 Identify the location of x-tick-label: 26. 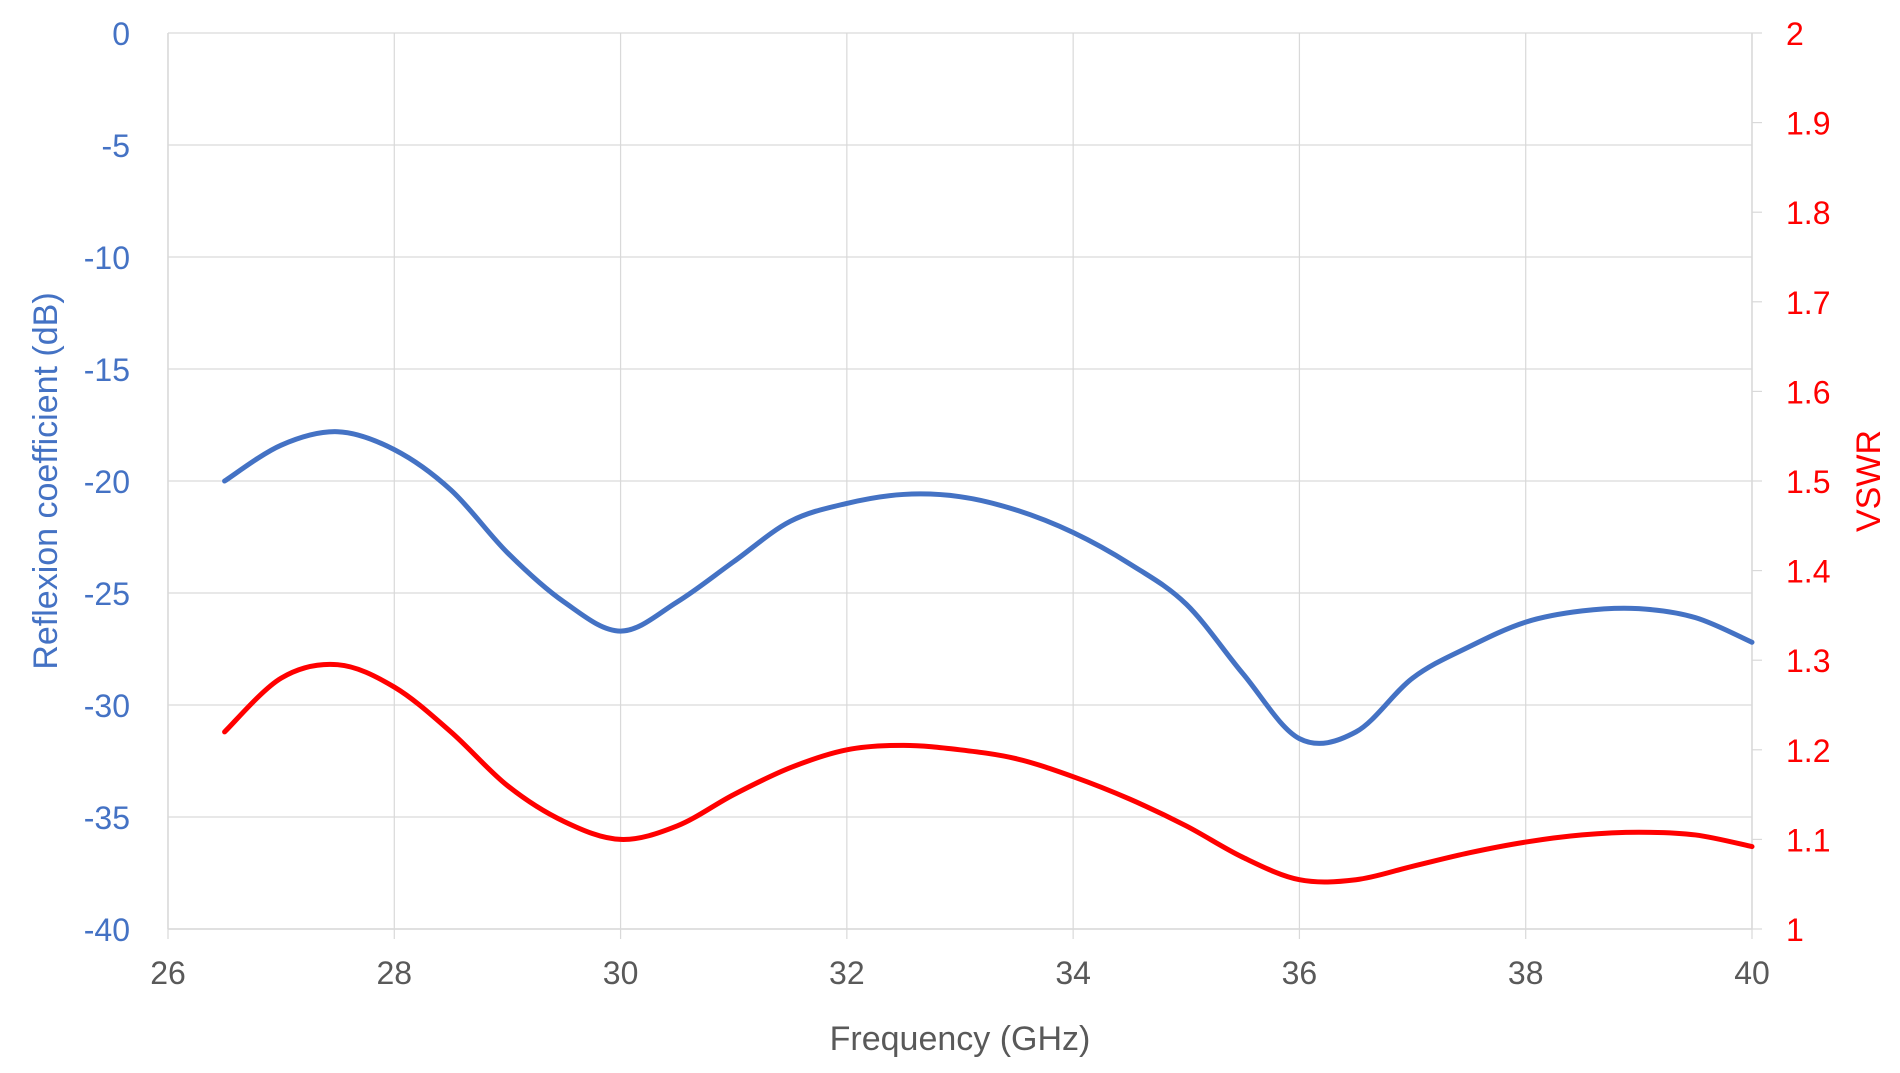
(168, 973).